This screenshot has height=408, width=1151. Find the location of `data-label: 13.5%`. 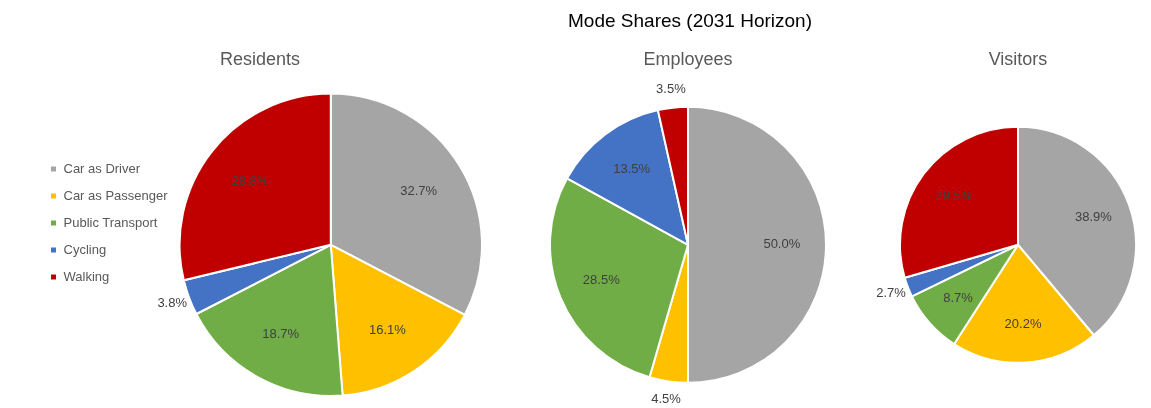

data-label: 13.5% is located at coordinates (632, 169).